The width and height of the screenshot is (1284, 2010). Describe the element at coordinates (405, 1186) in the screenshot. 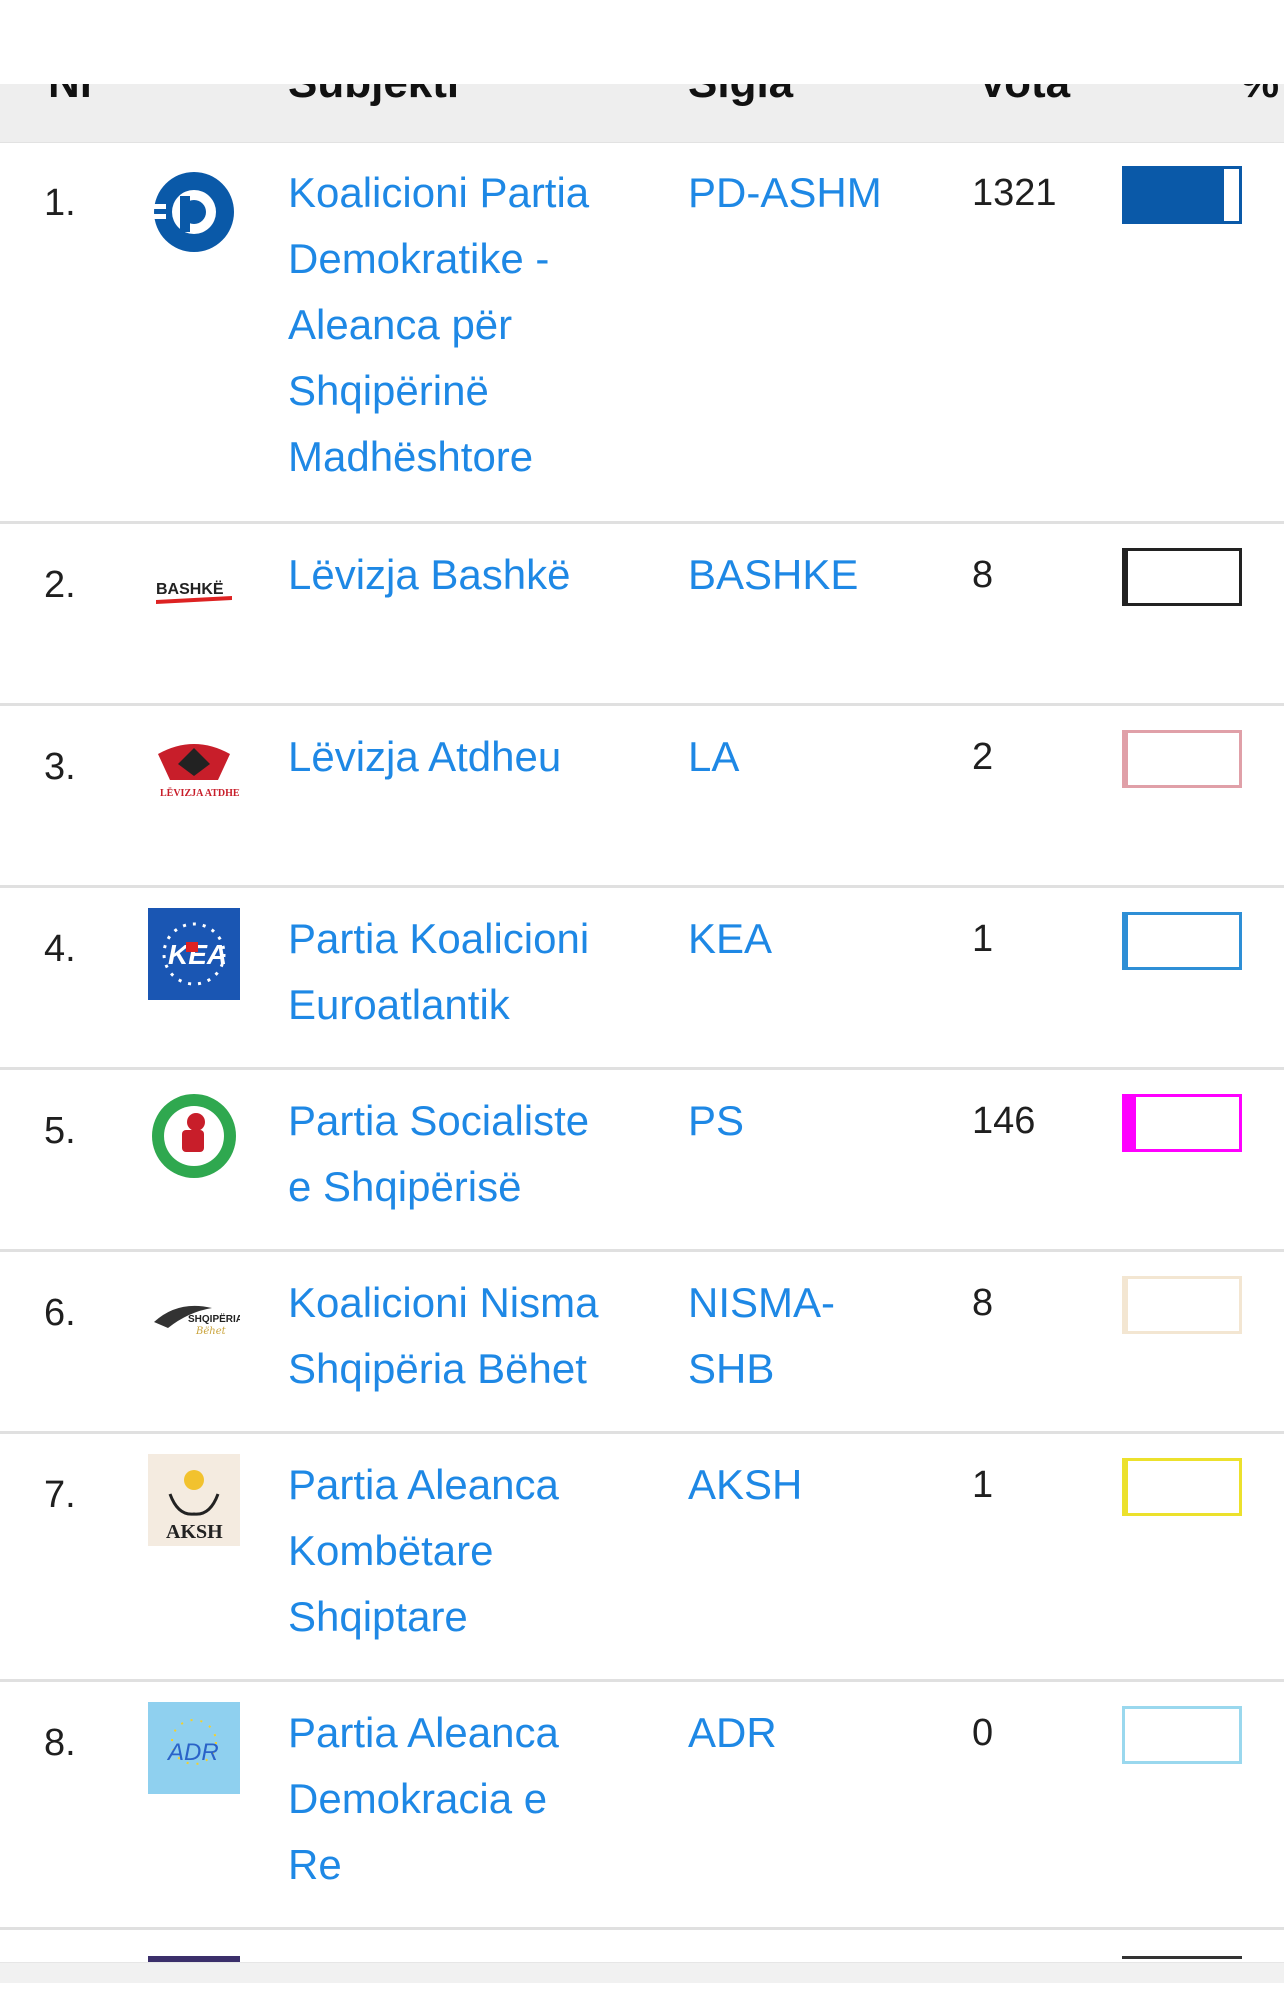

I see `party-name-line: e Shqipërisë` at that location.